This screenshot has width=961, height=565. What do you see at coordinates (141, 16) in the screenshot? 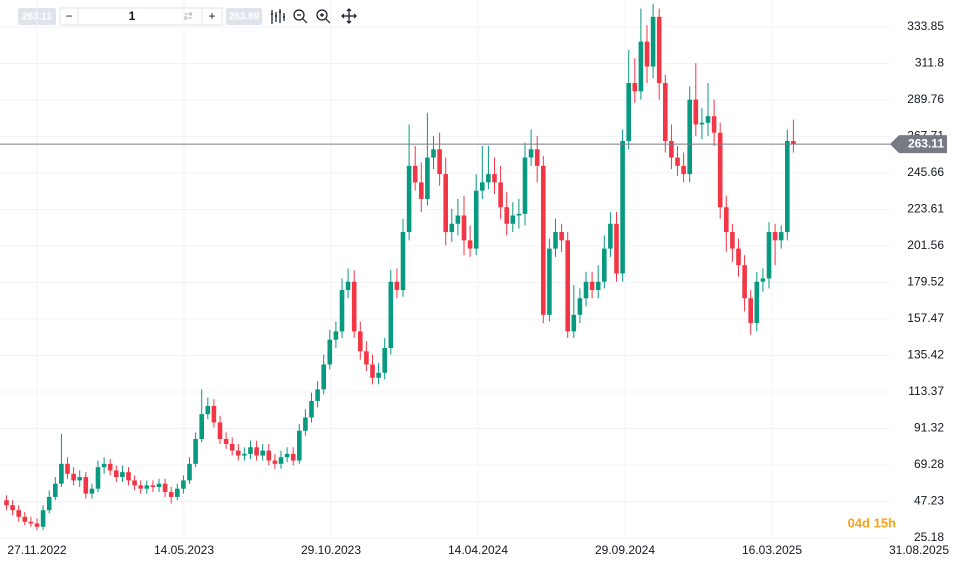
I see `quantity-box` at bounding box center [141, 16].